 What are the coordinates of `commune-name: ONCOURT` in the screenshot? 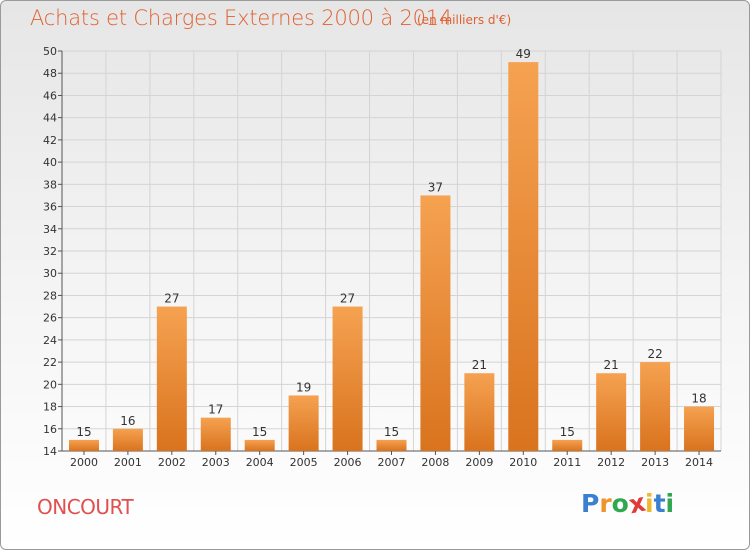 It's located at (85, 507).